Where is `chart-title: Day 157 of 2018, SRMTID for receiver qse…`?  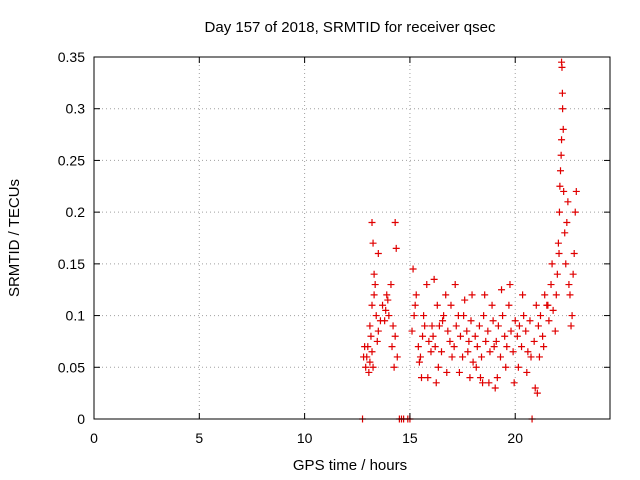 chart-title: Day 157 of 2018, SRMTID for receiver qse… is located at coordinates (350, 27).